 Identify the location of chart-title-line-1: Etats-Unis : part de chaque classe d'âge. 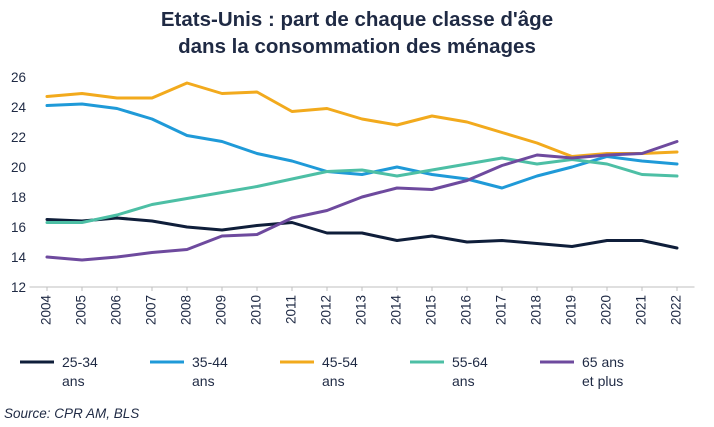
(357, 19).